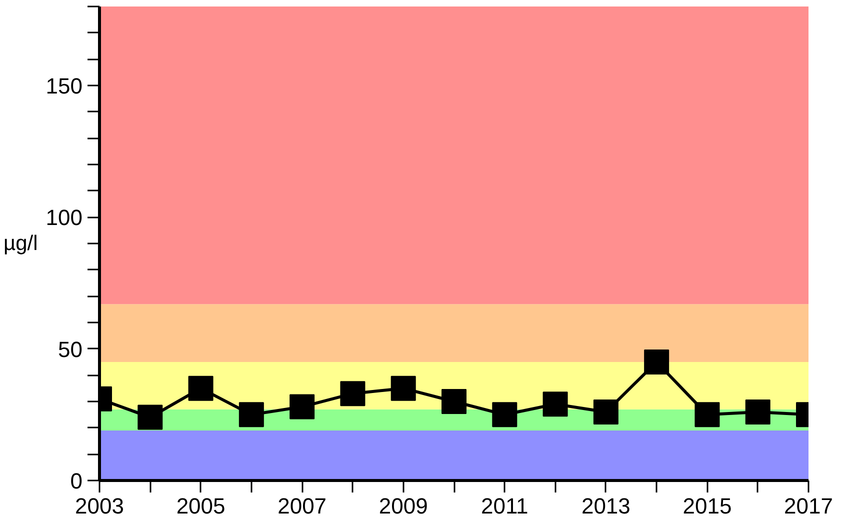  What do you see at coordinates (302, 505) in the screenshot?
I see `x-tick-label: 2007` at bounding box center [302, 505].